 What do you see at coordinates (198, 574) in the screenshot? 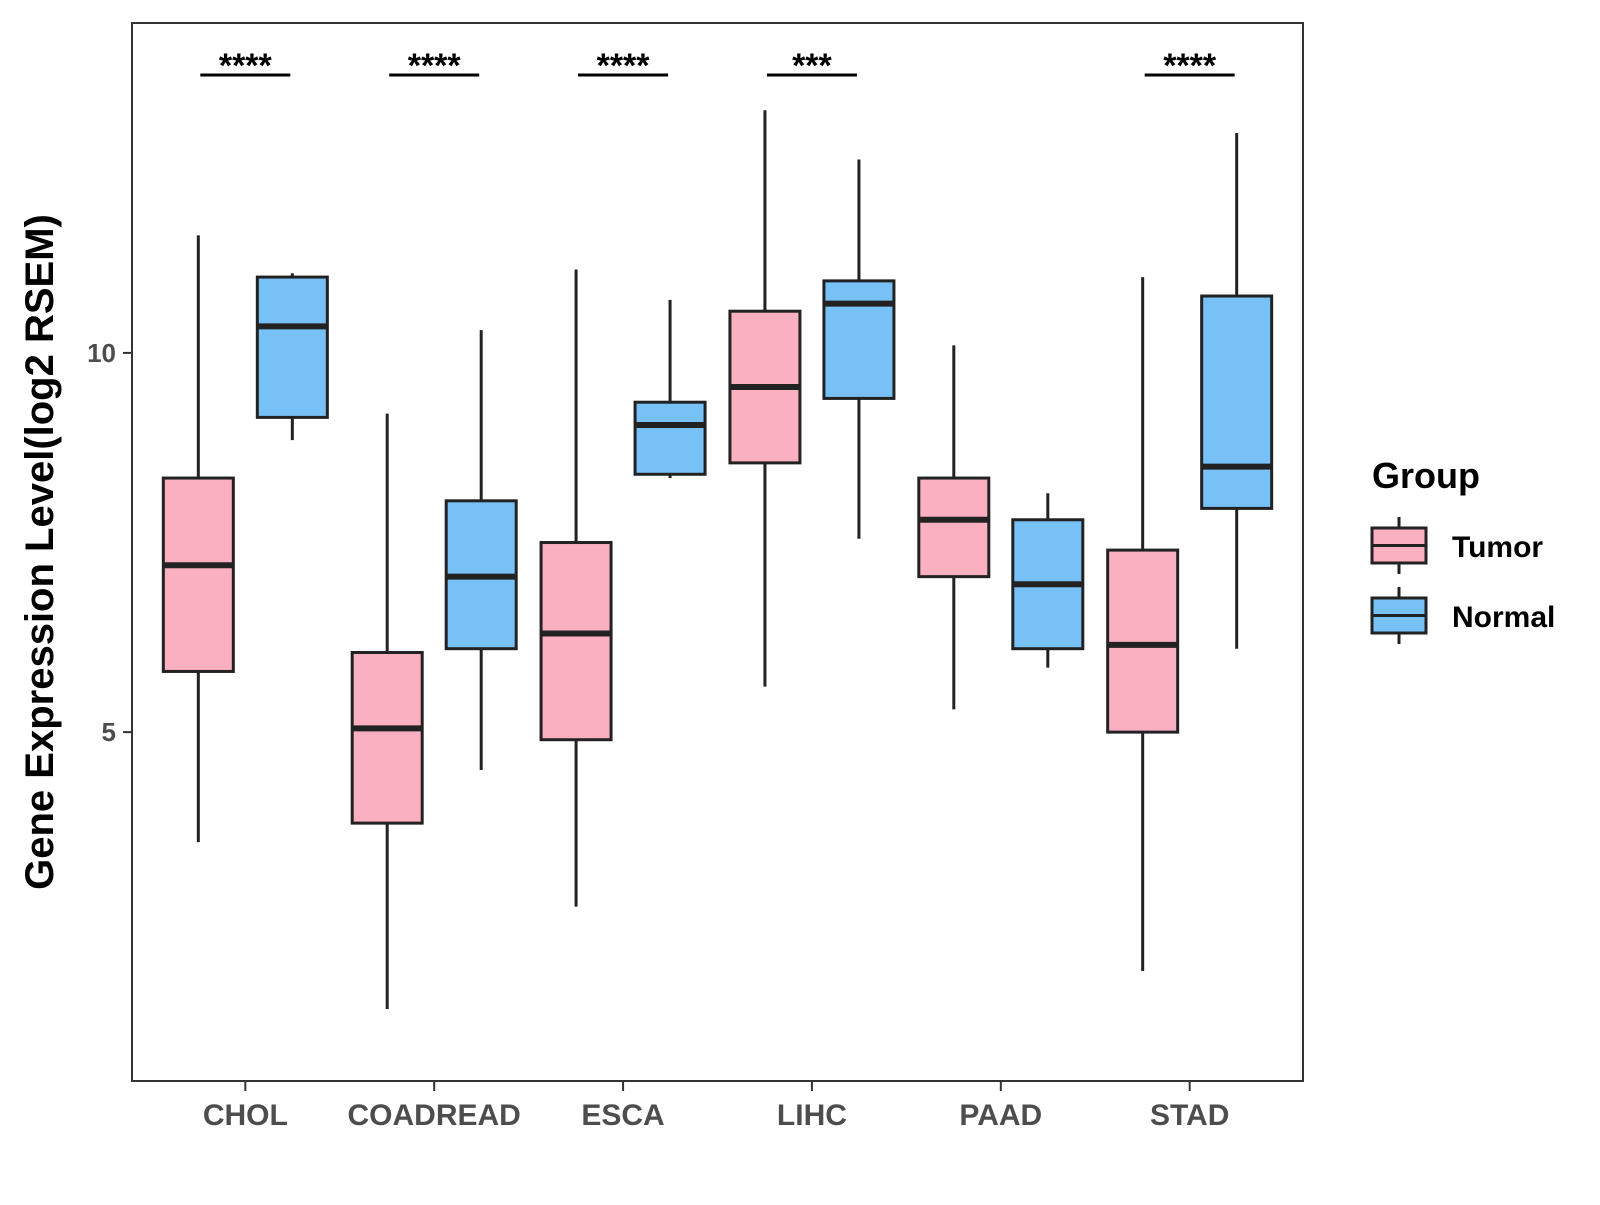
I see `box-body-tumor-chol` at bounding box center [198, 574].